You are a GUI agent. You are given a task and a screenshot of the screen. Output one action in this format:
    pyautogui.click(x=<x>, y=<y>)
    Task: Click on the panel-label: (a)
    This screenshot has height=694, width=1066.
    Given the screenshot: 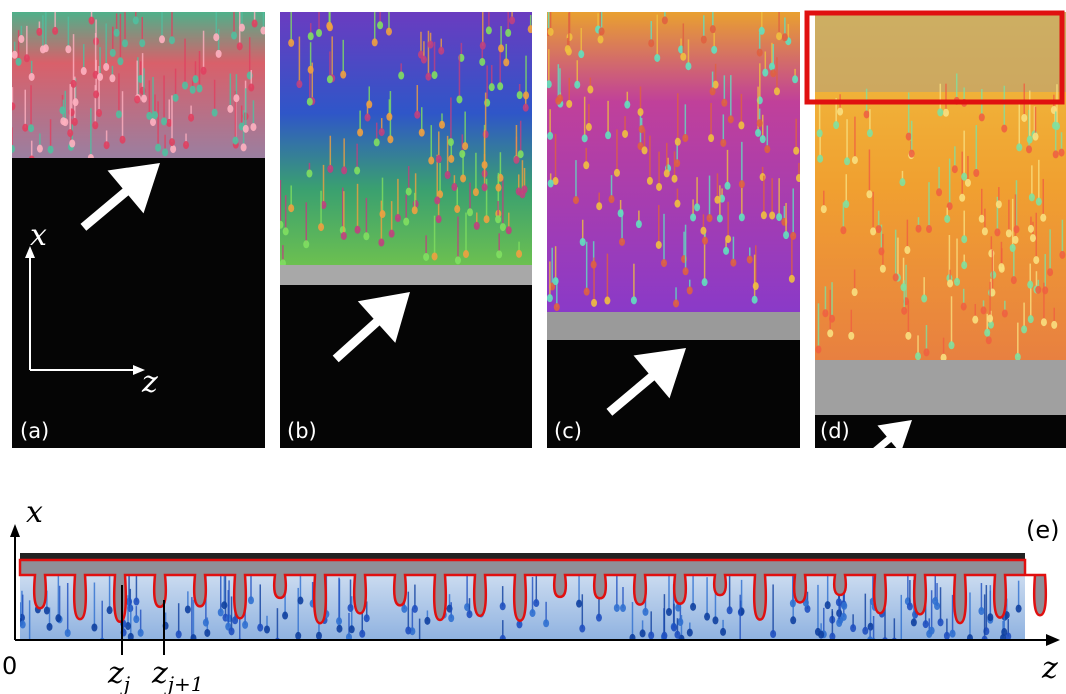 What is the action you would take?
    pyautogui.click(x=34, y=431)
    